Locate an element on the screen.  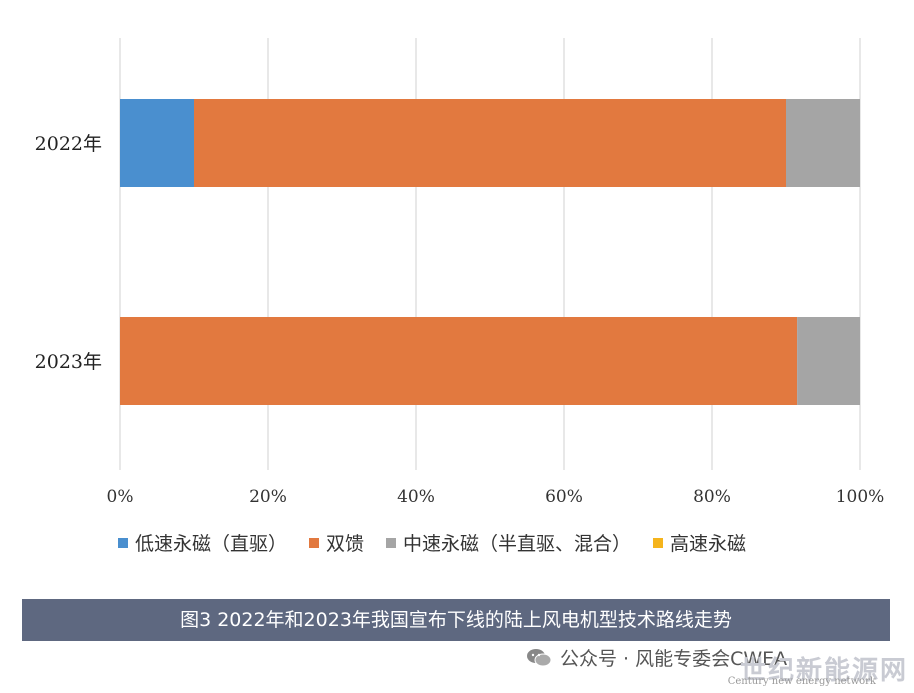
x-tick-label: 20% is located at coordinates (268, 497).